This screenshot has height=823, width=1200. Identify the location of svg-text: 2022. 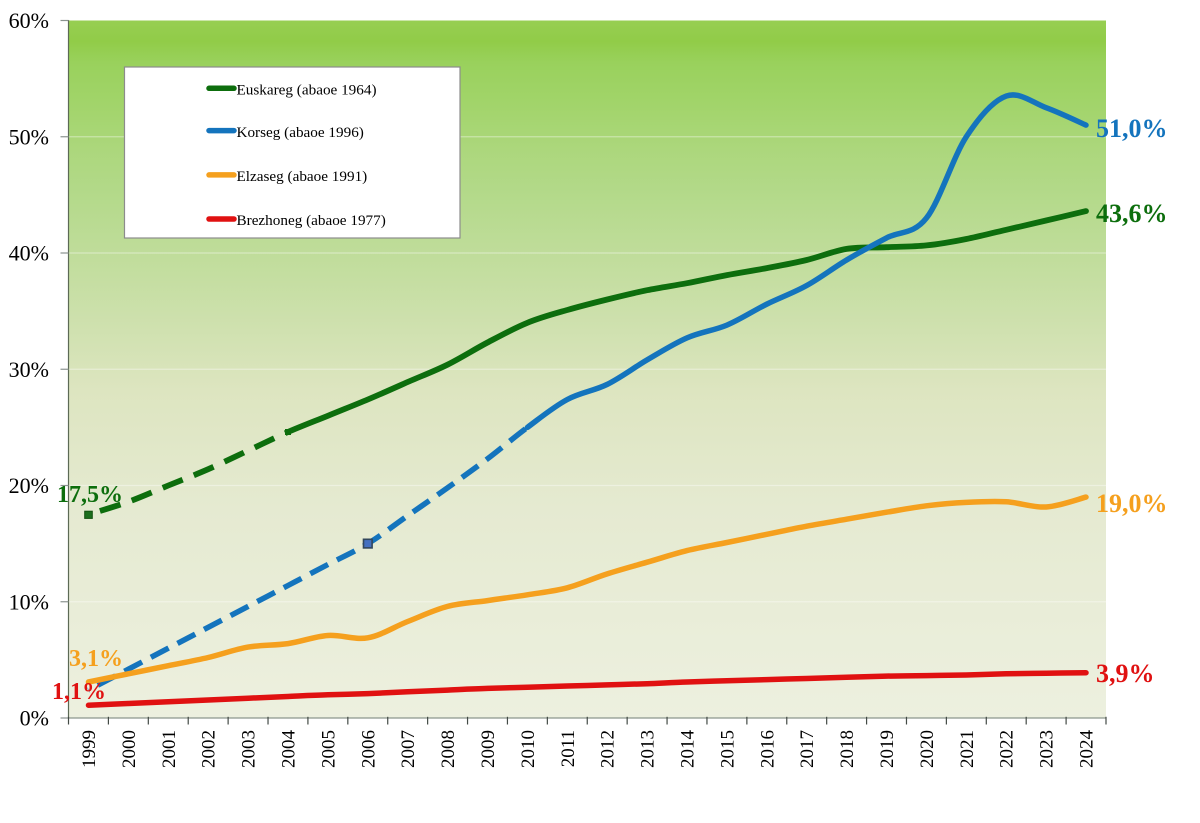
(1007, 749).